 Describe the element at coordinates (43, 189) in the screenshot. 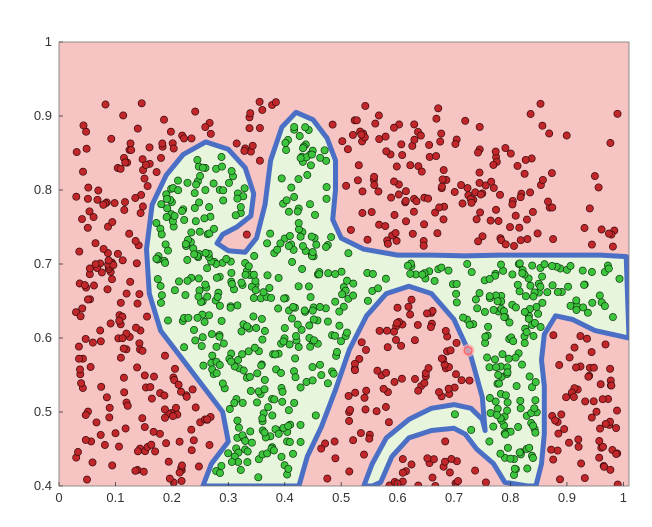

I see `y-tick-label: 0.8` at that location.